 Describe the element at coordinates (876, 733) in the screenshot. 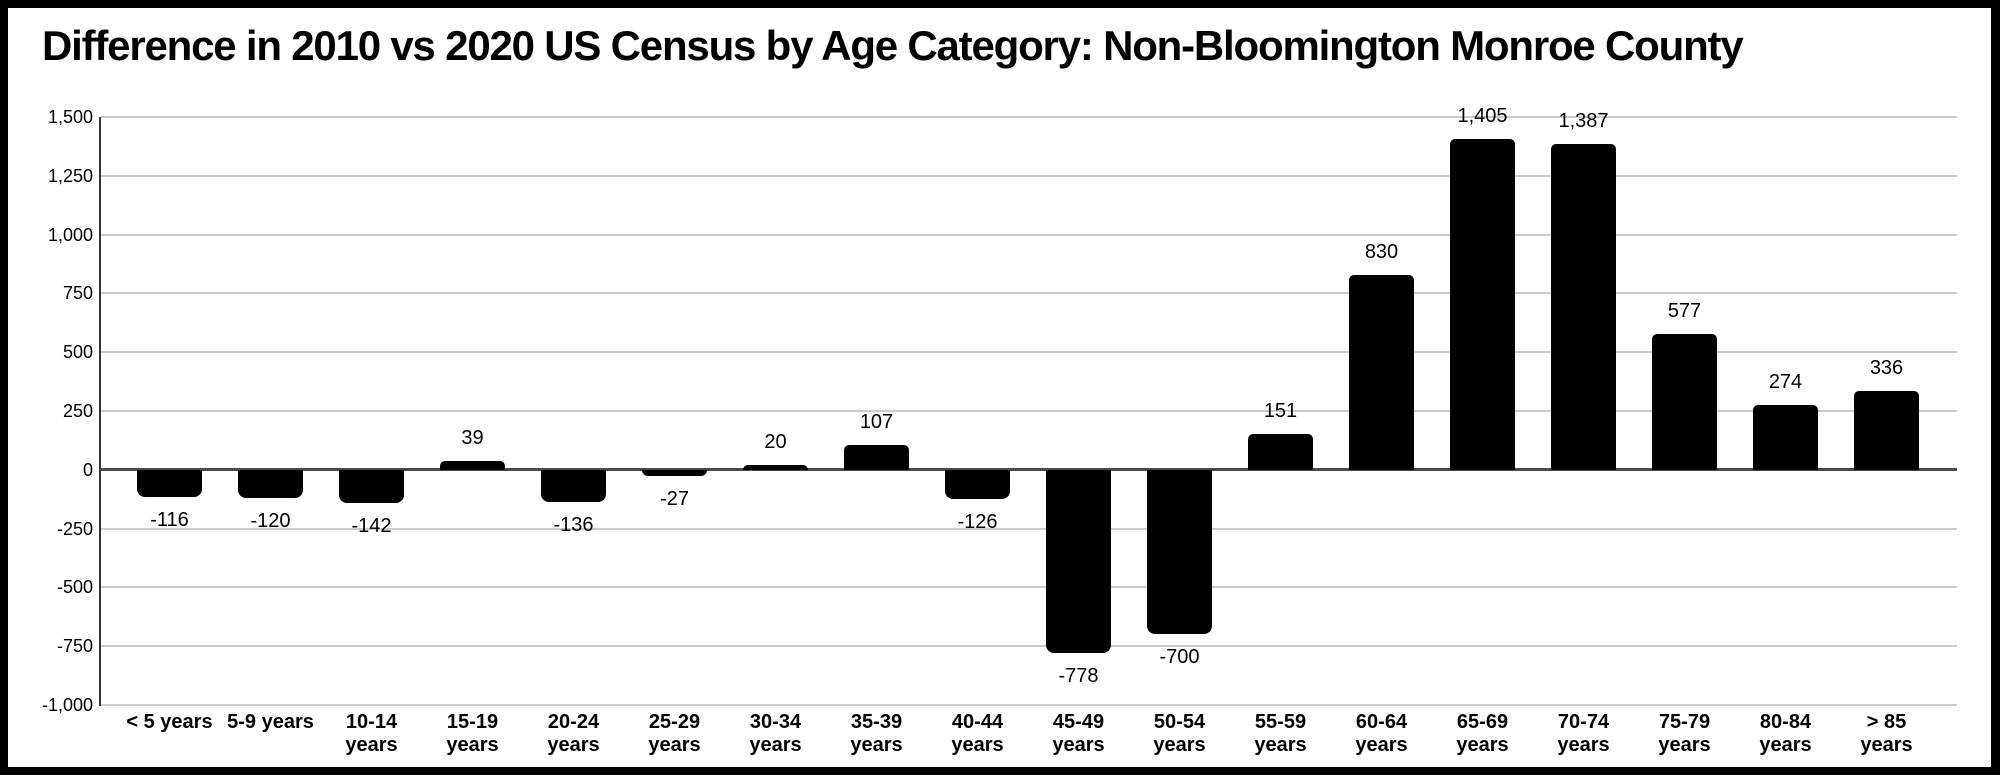

I see `x-axis-category-label: 35-39 years` at that location.